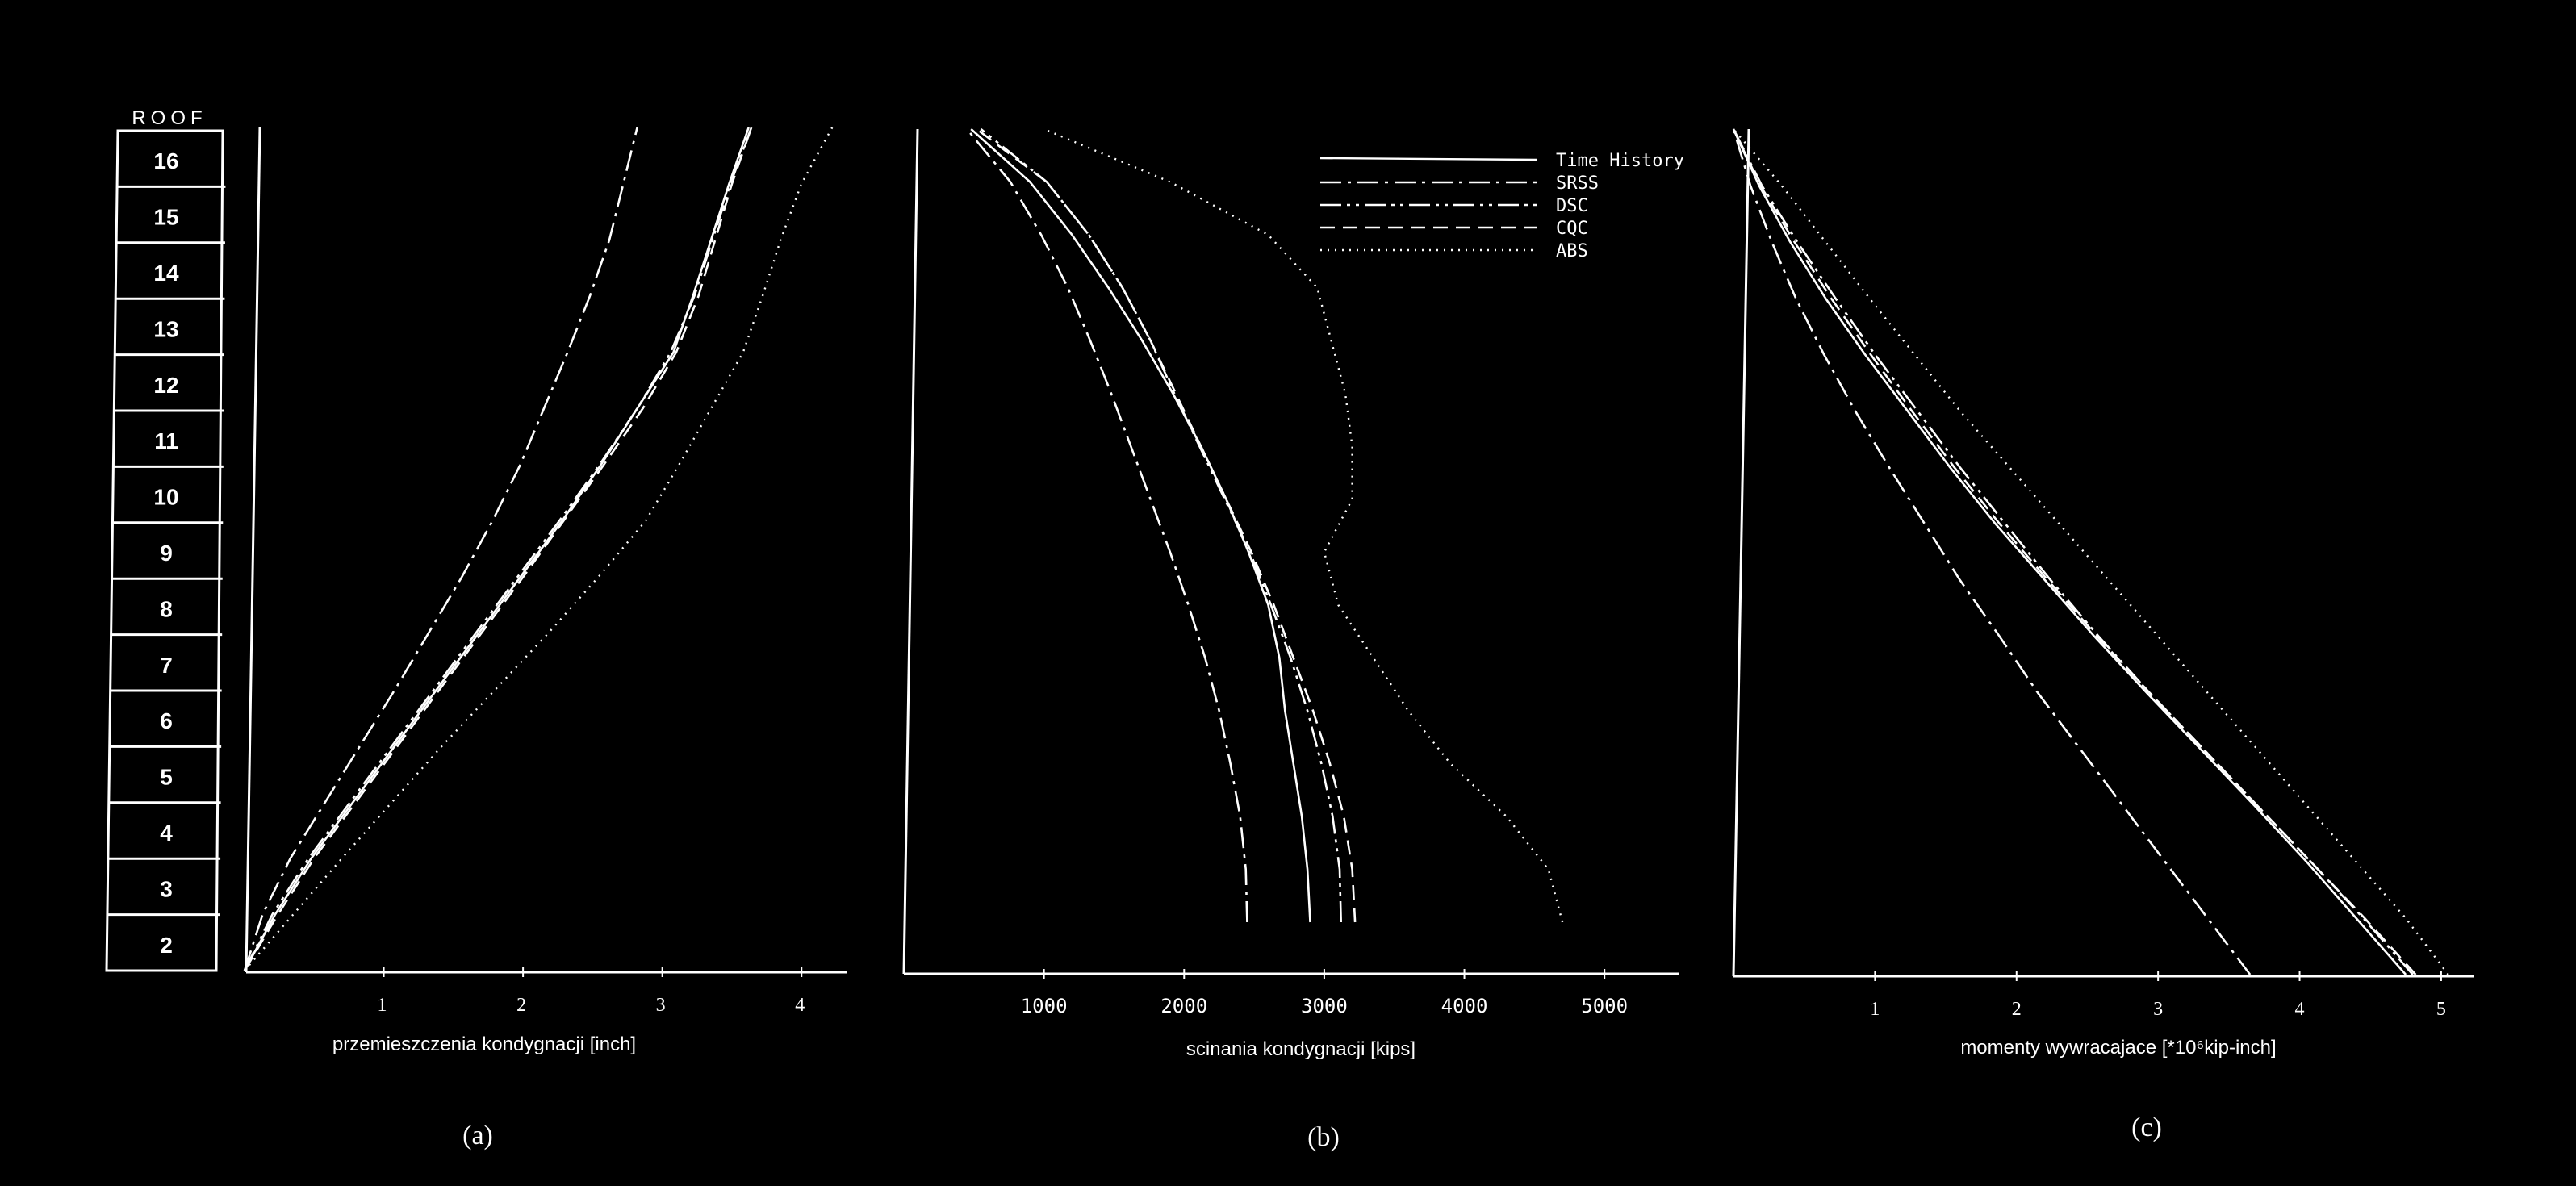 The width and height of the screenshot is (2576, 1186). I want to click on storey-label-15: 15, so click(165, 218).